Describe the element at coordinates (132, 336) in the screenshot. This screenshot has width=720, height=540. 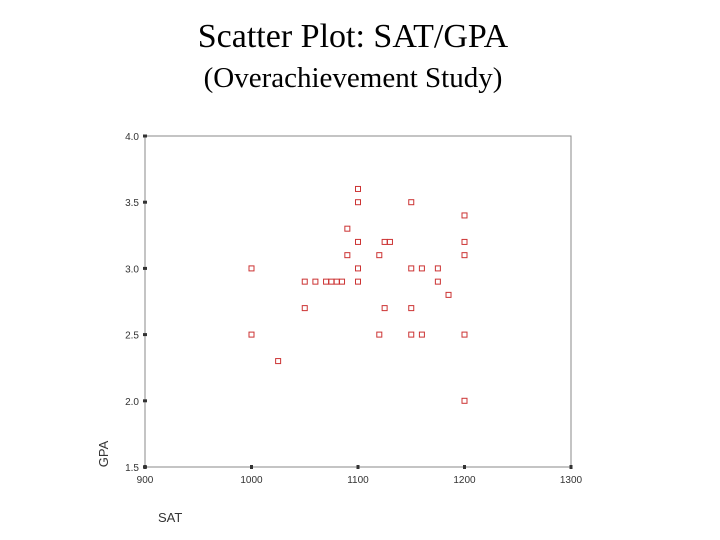
I see `y-tick-label: 2.5` at that location.